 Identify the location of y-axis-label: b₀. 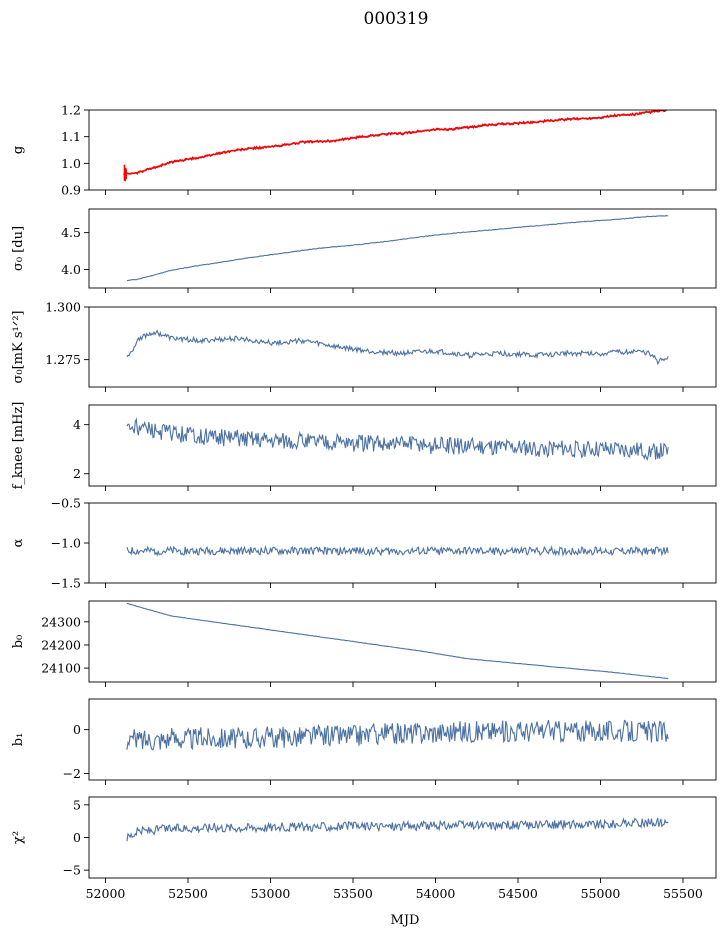
(18, 642).